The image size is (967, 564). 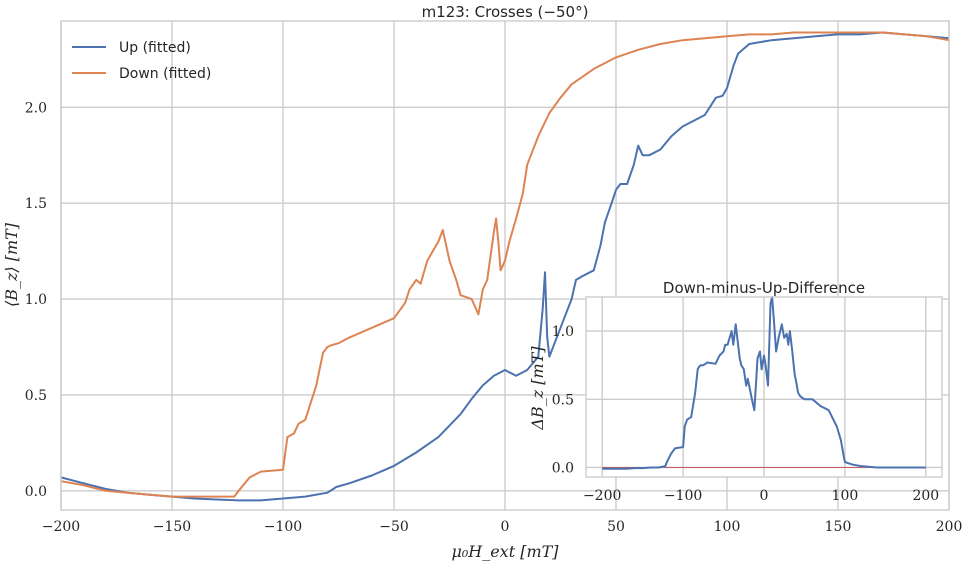 What do you see at coordinates (563, 400) in the screenshot?
I see `inset-y-tick-label: 0.5` at bounding box center [563, 400].